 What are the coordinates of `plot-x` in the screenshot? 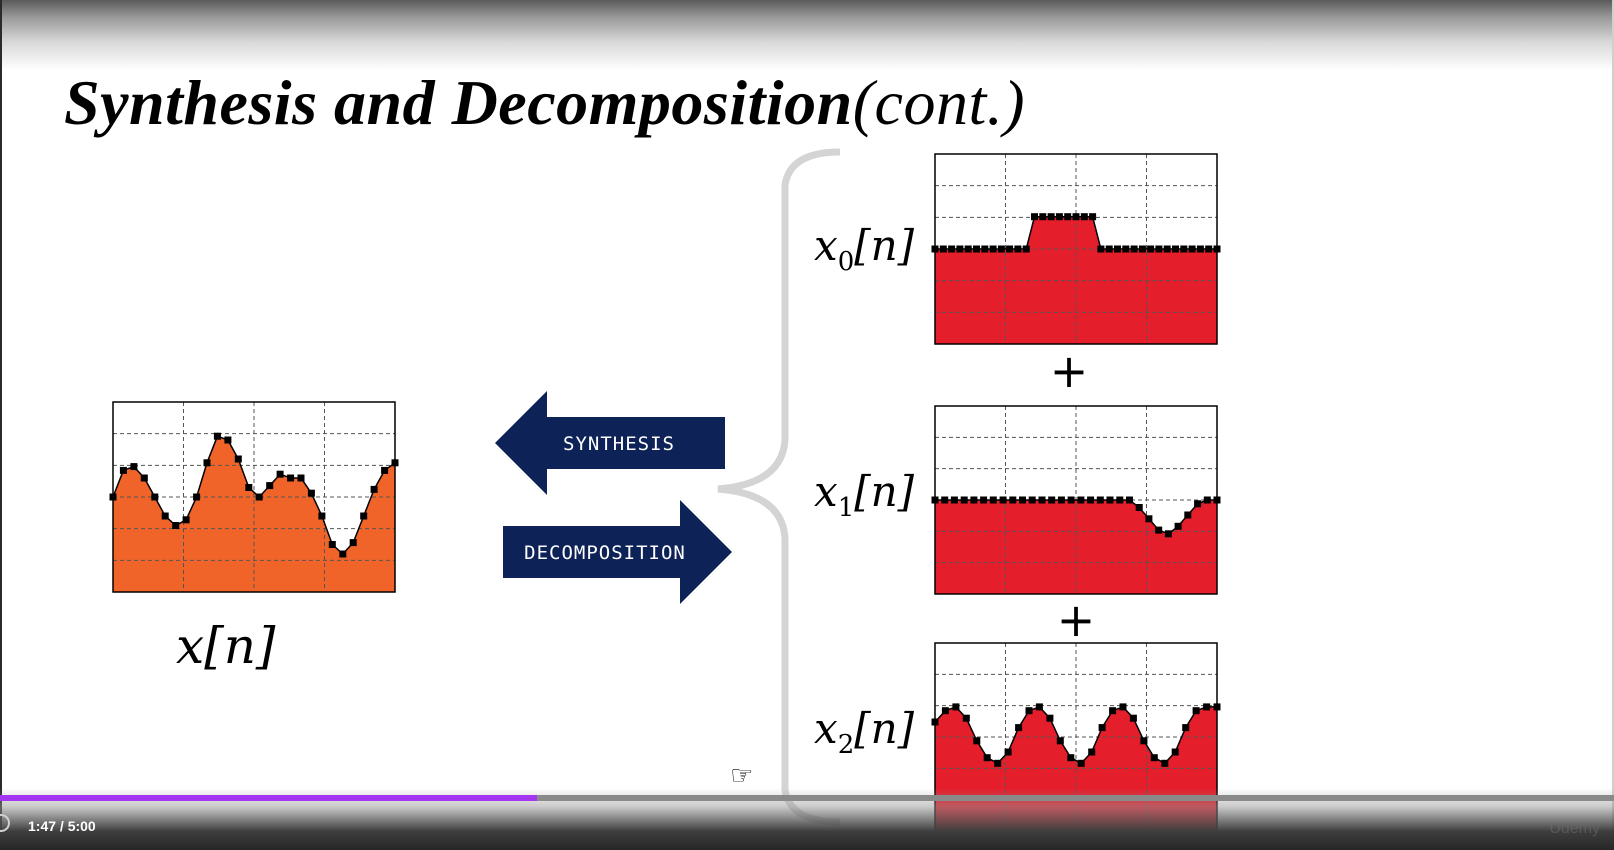 It's located at (254, 497).